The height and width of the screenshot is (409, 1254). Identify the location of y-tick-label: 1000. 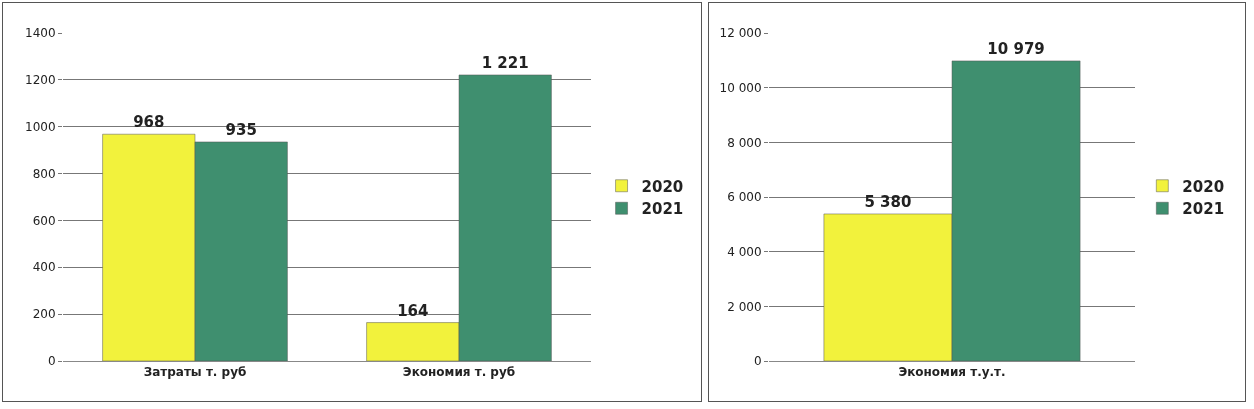
(40, 126).